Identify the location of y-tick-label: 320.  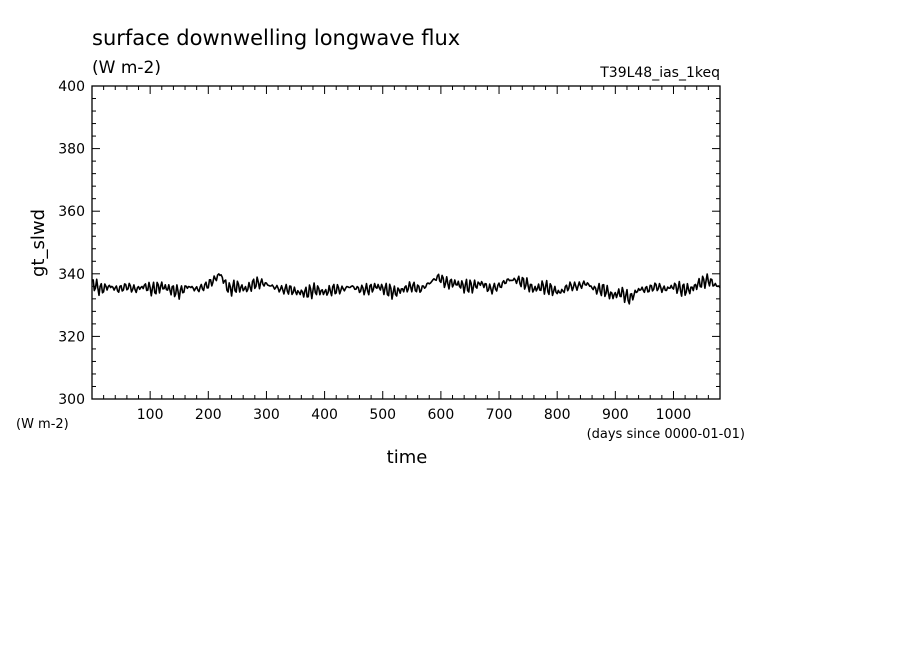
(71, 337).